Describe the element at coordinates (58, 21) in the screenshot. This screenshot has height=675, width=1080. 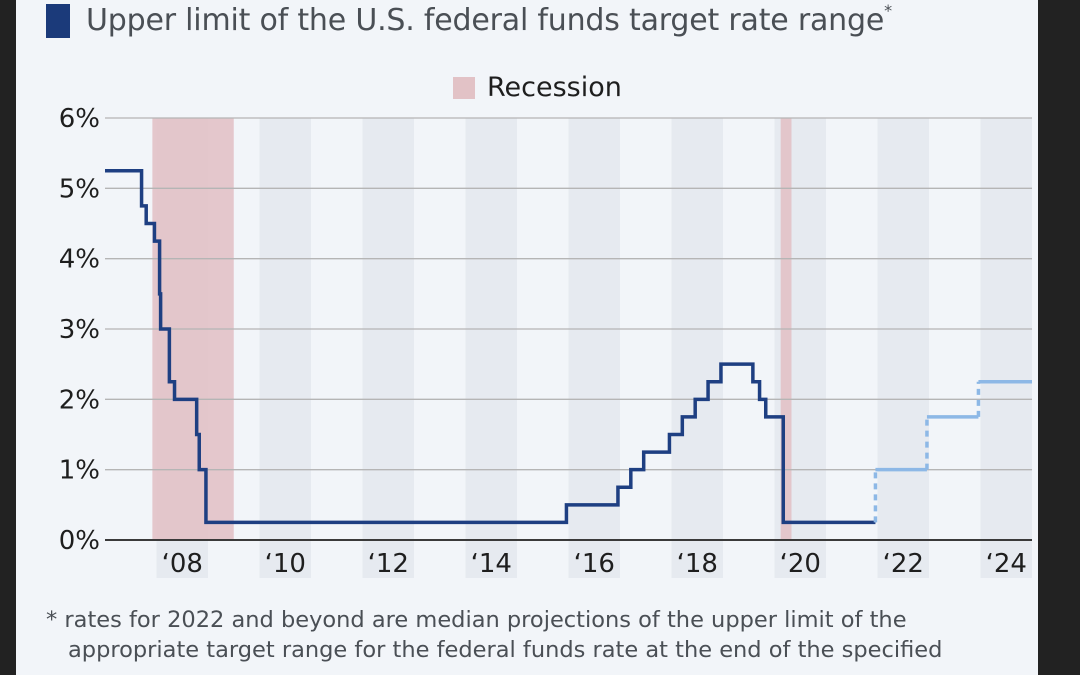
I see `title-accent-bar` at that location.